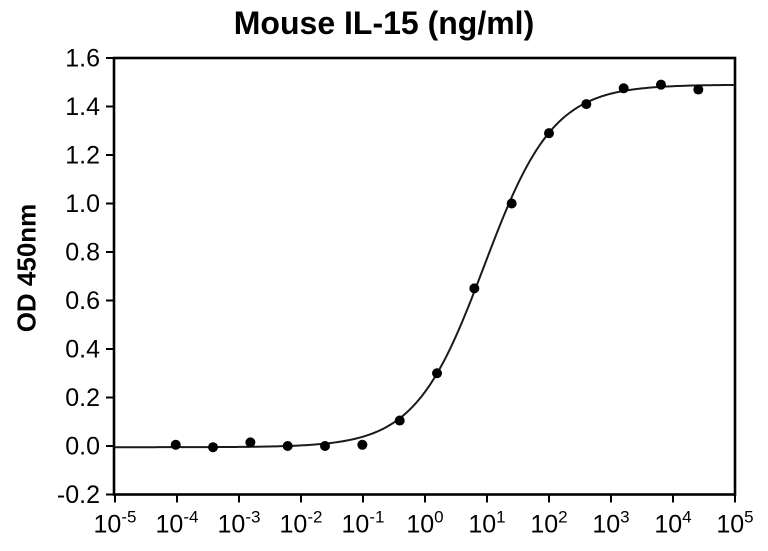 This screenshot has height=551, width=768. What do you see at coordinates (78, 495) in the screenshot?
I see `y-tick-label: -0.2` at bounding box center [78, 495].